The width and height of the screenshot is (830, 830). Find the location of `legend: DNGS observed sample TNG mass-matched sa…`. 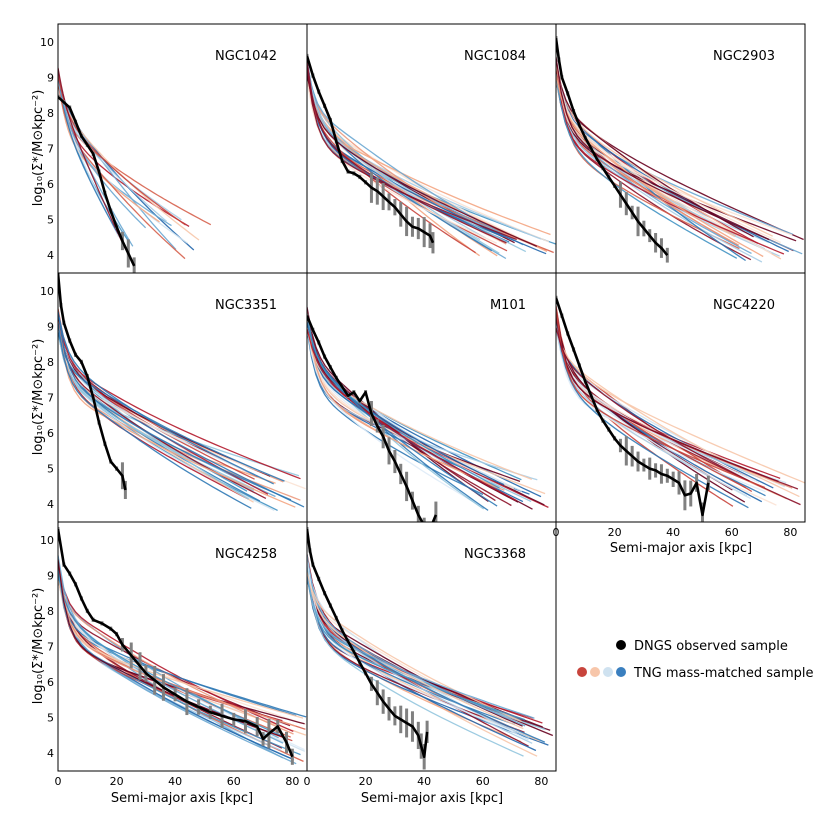

legend: DNGS observed sample TNG mass-matched sa… is located at coordinates (695, 660).